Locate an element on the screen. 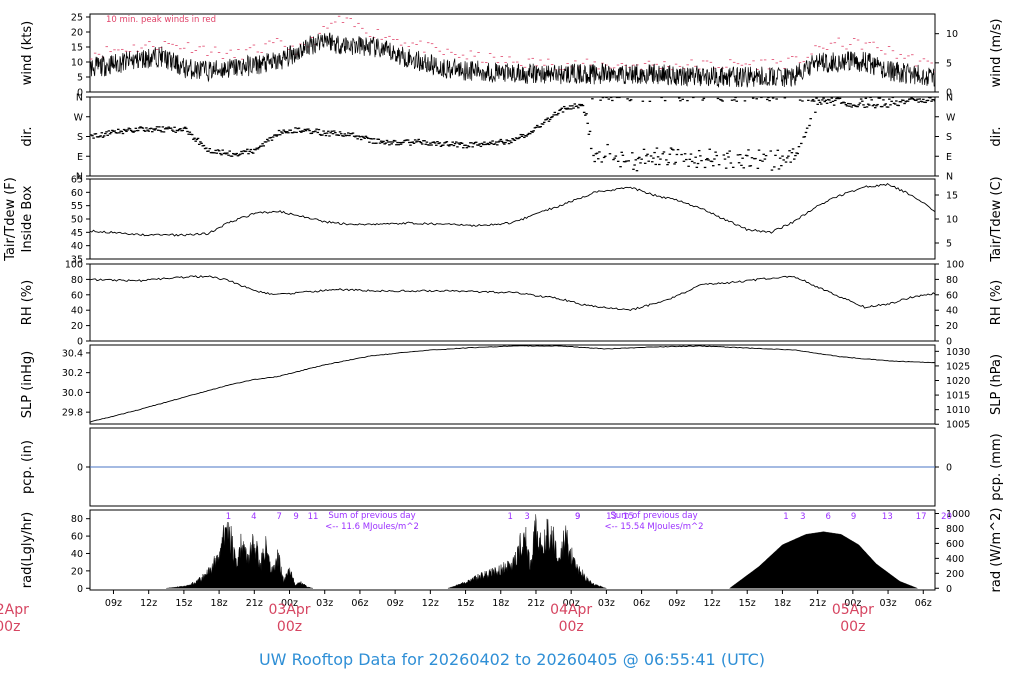 The height and width of the screenshot is (700, 1024). radiation-hour-label: 11 is located at coordinates (313, 517).